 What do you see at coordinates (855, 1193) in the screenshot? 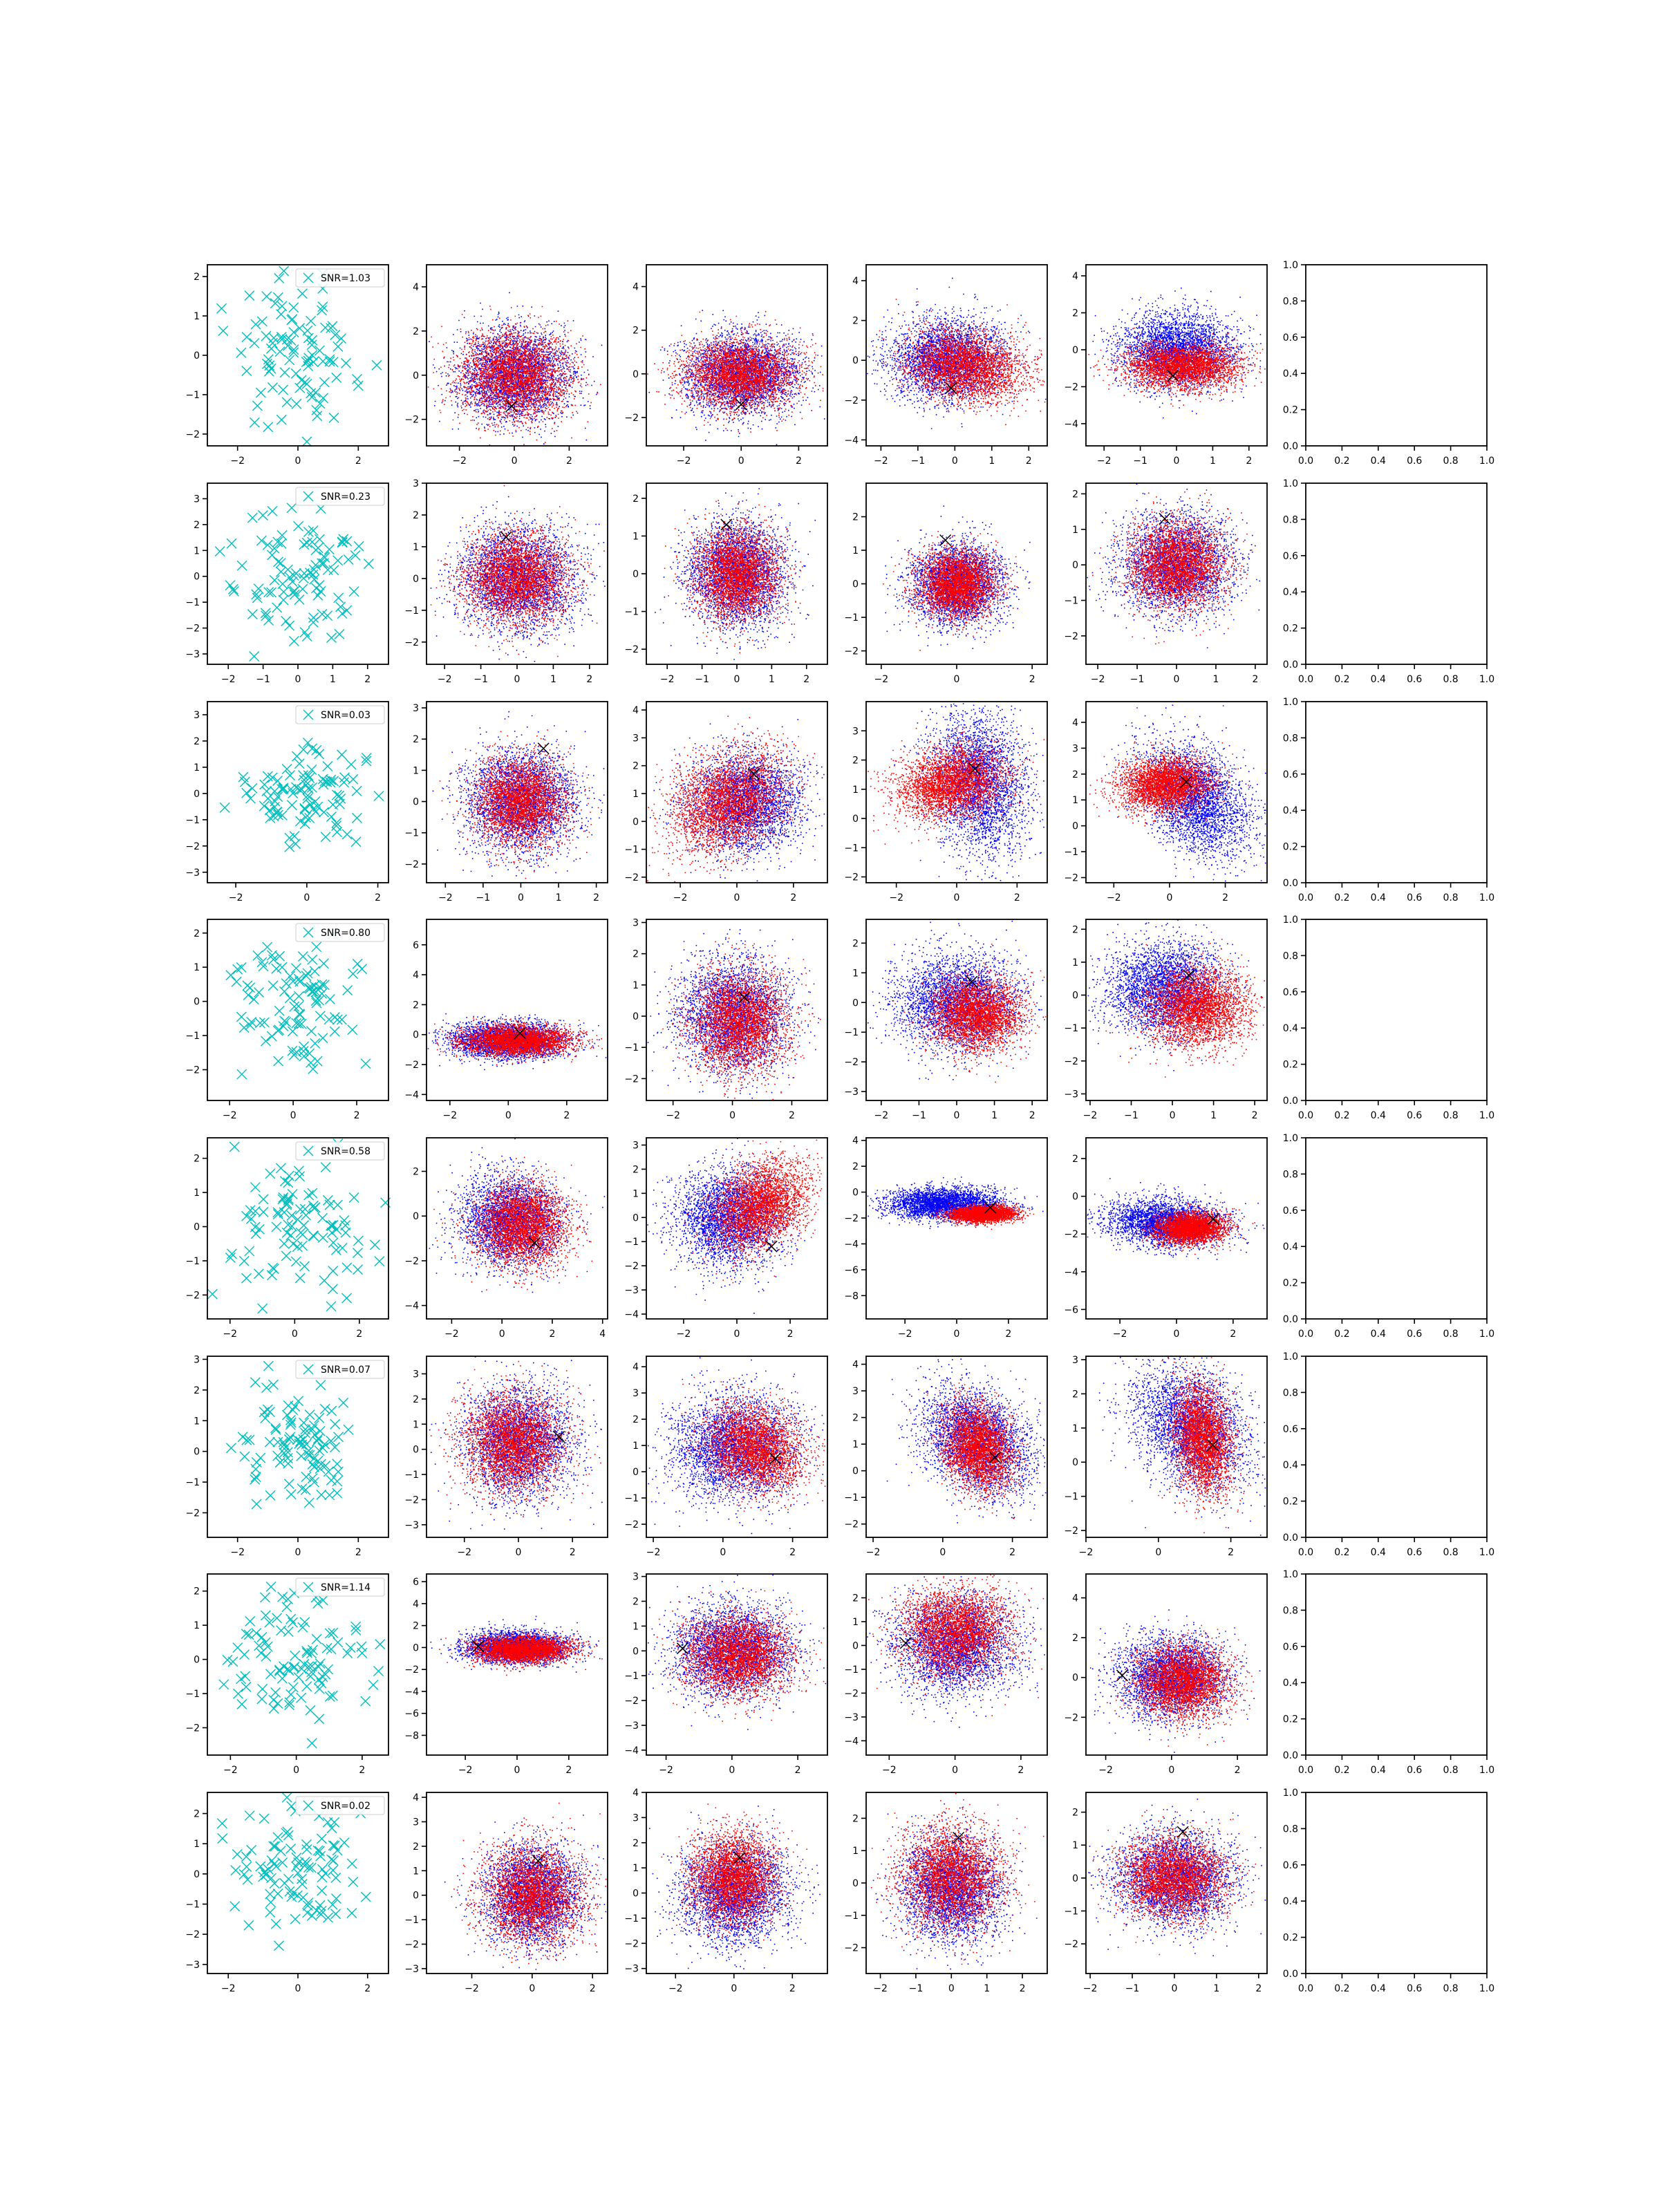
I see `row4-col3-ytick-label-4: 0` at bounding box center [855, 1193].